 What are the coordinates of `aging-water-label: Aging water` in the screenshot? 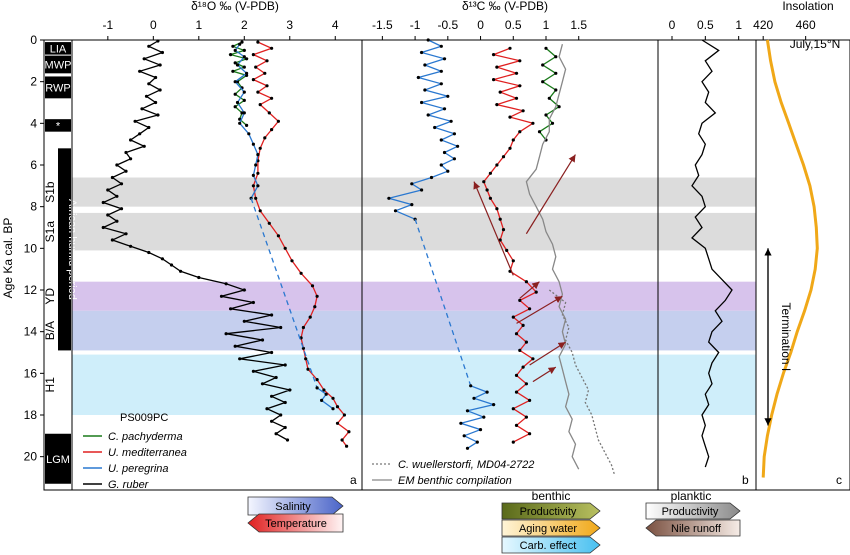 It's located at (548, 529).